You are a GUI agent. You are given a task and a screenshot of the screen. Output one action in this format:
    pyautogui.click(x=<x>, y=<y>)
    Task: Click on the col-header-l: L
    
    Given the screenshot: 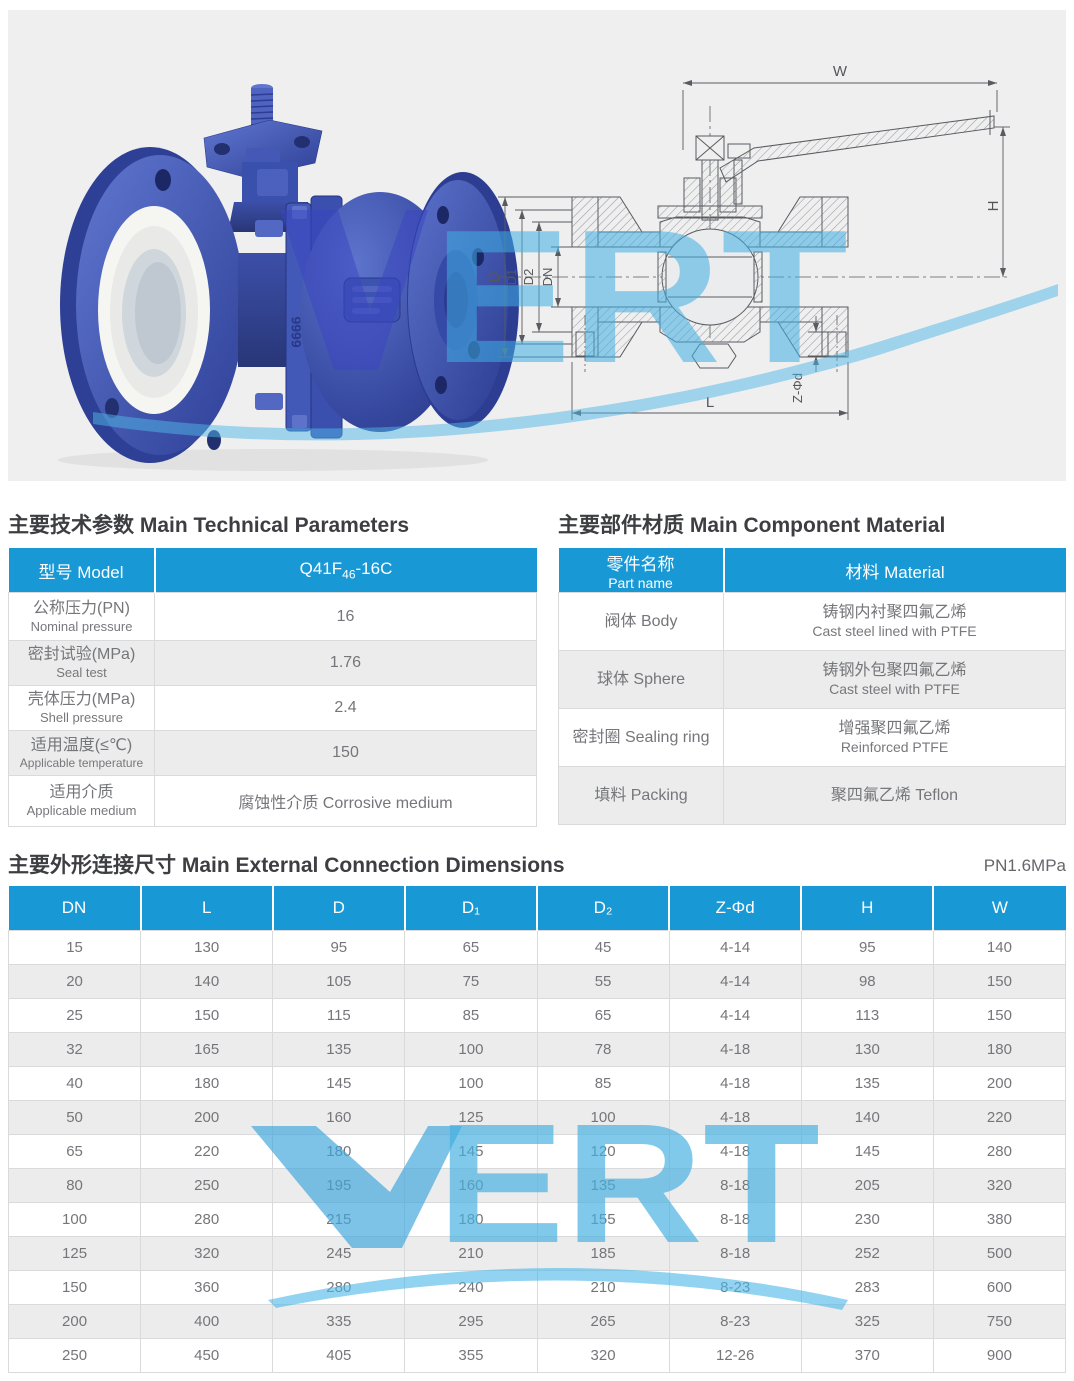 What is the action you would take?
    pyautogui.click(x=207, y=908)
    